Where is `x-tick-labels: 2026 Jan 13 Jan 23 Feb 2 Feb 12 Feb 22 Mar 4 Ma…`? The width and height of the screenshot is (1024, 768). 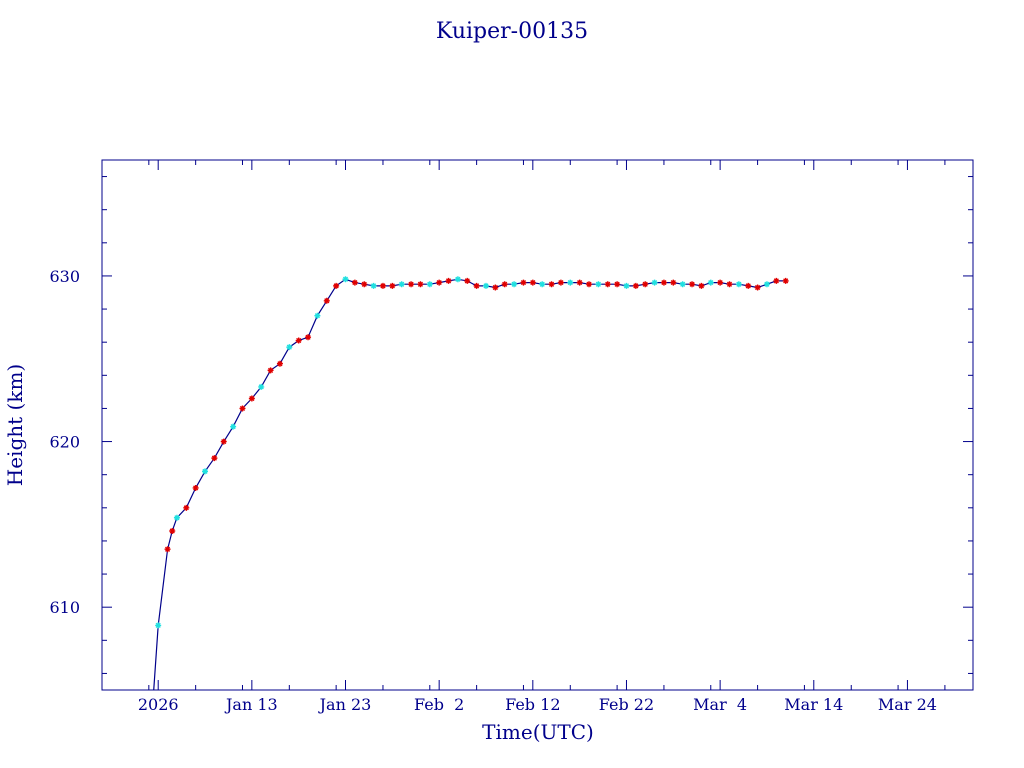
x-tick-labels: 2026 Jan 13 Jan 23 Feb 2 Feb 12 Feb 22 Mar 4 Ma… is located at coordinates (537, 704).